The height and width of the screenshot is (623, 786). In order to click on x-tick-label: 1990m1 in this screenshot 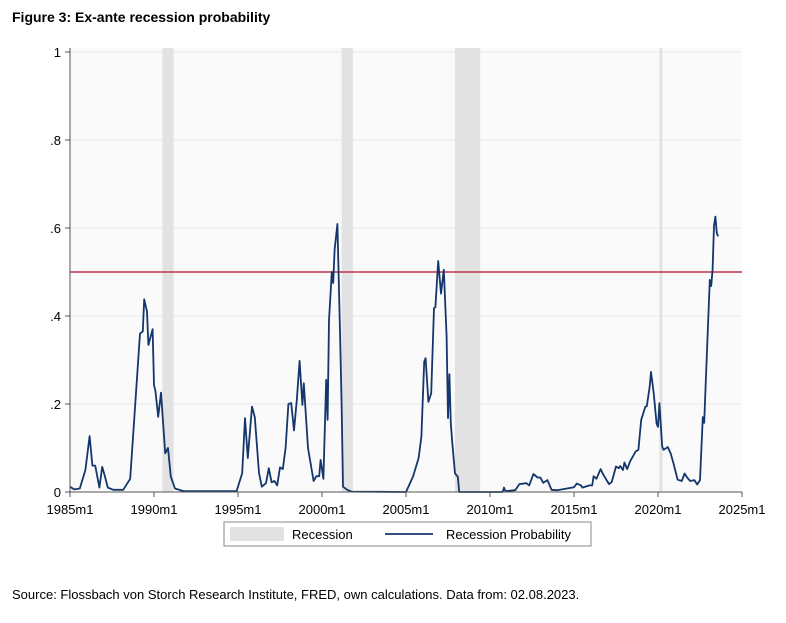, I will do `click(154, 509)`.